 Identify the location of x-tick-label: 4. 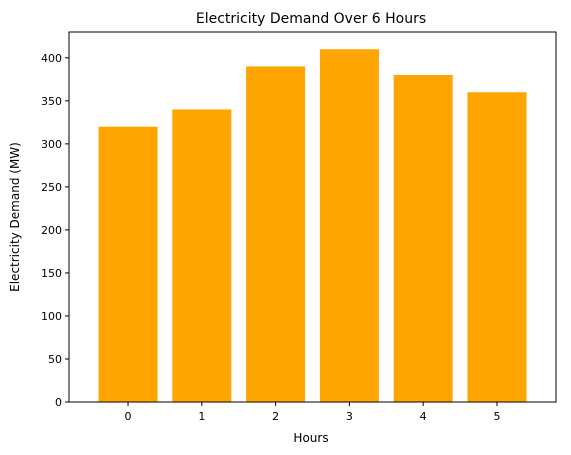
(423, 416).